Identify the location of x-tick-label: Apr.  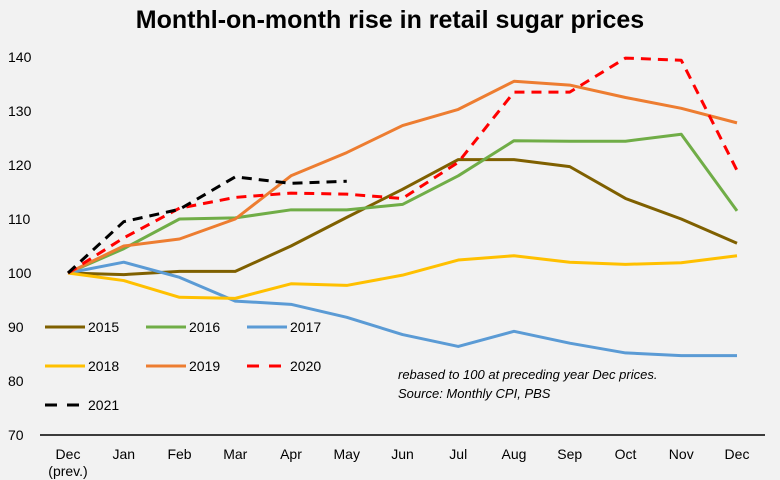
(291, 454).